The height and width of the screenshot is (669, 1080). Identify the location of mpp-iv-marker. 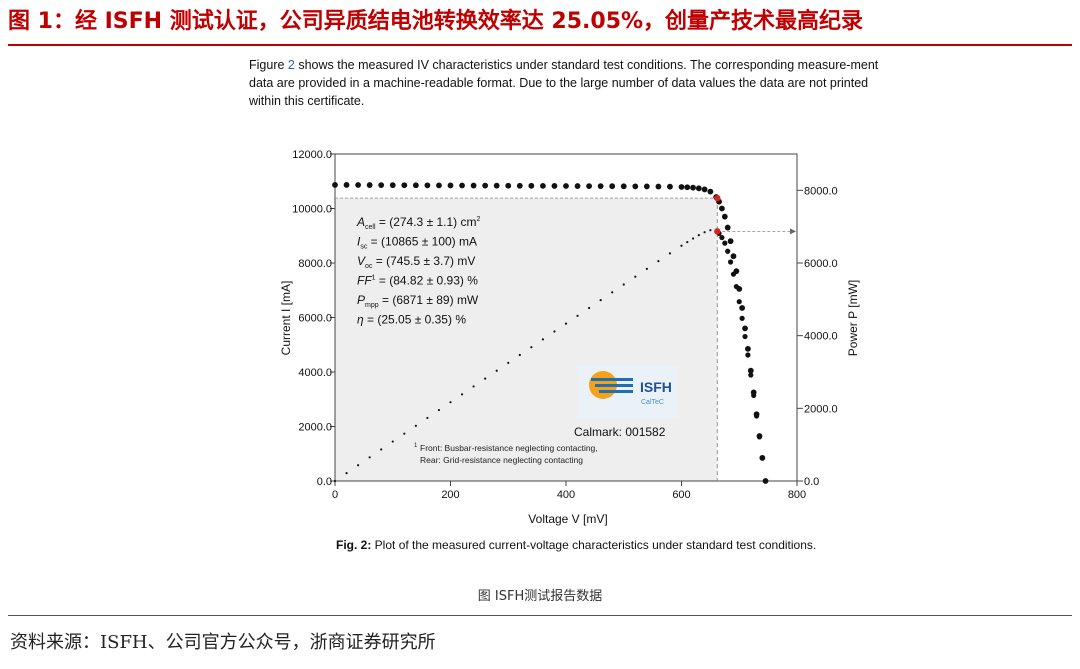
(717, 198).